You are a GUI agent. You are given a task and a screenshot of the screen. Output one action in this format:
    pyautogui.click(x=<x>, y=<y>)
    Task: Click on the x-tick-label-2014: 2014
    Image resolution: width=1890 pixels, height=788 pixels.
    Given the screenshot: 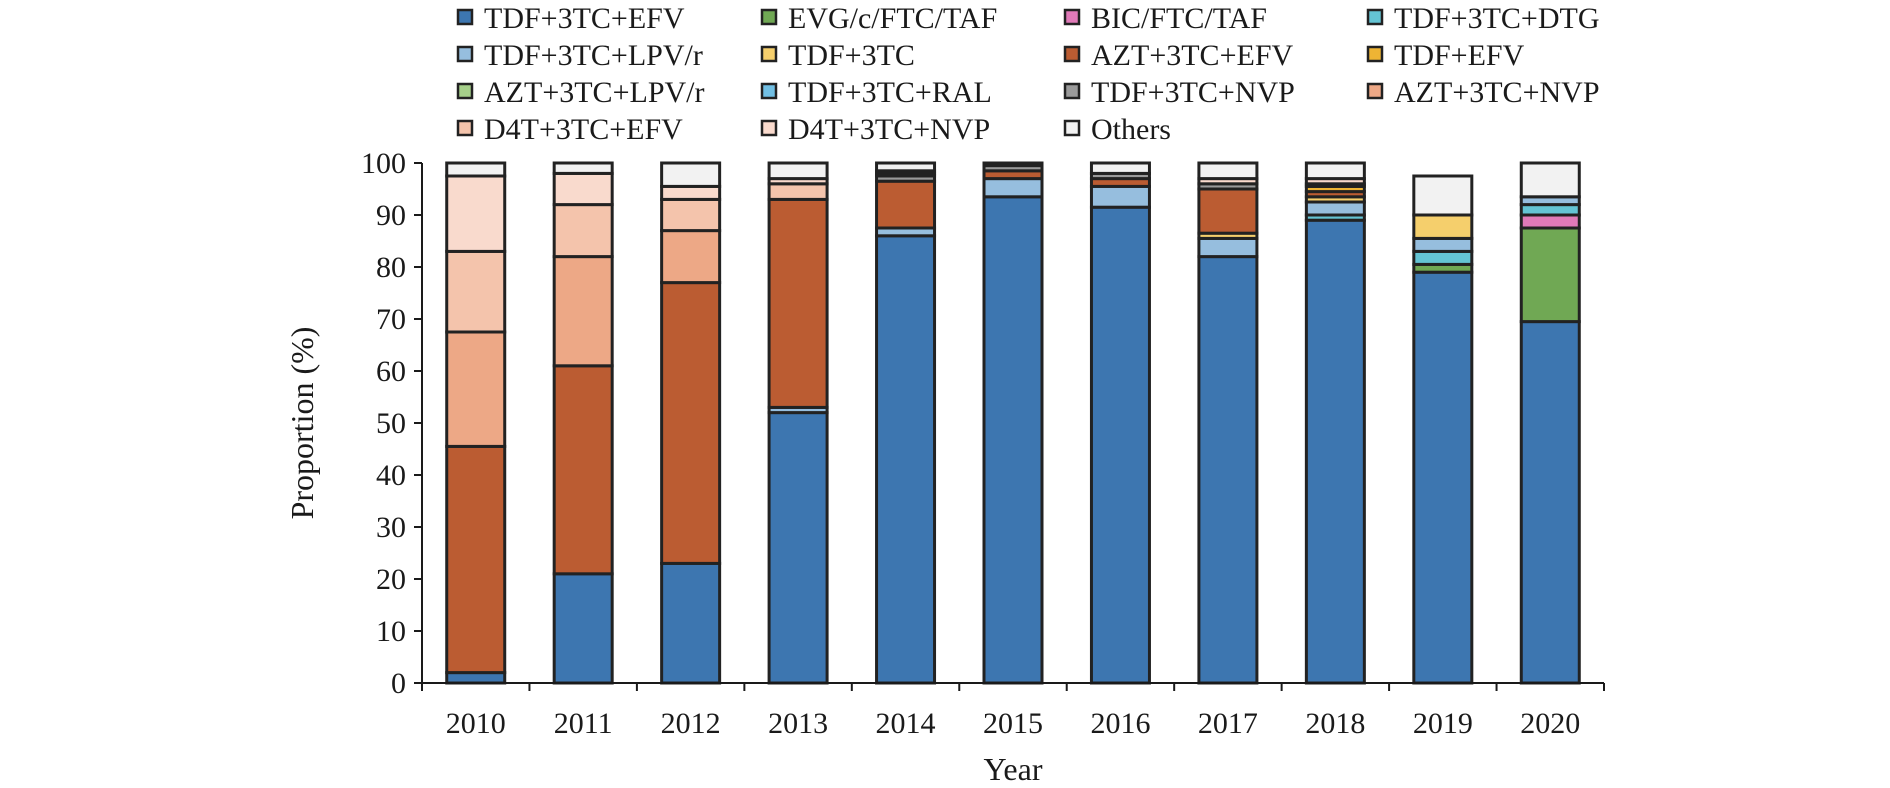 What is the action you would take?
    pyautogui.click(x=906, y=723)
    